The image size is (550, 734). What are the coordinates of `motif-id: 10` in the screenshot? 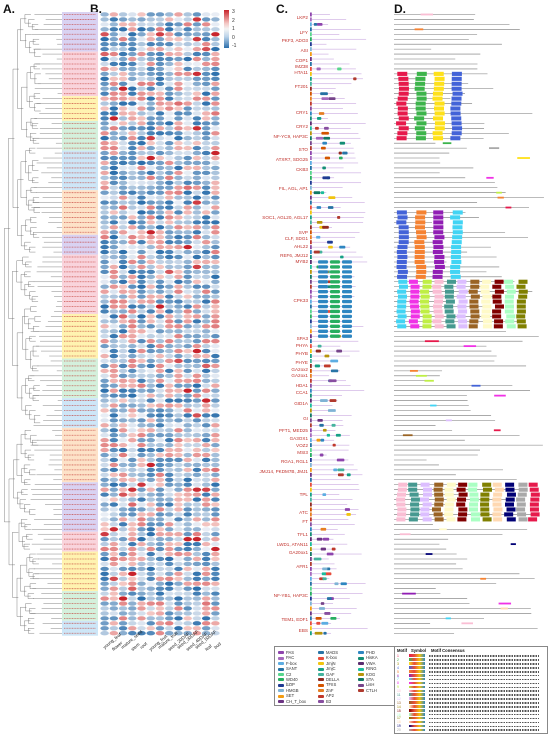 It's located at (399, 691).